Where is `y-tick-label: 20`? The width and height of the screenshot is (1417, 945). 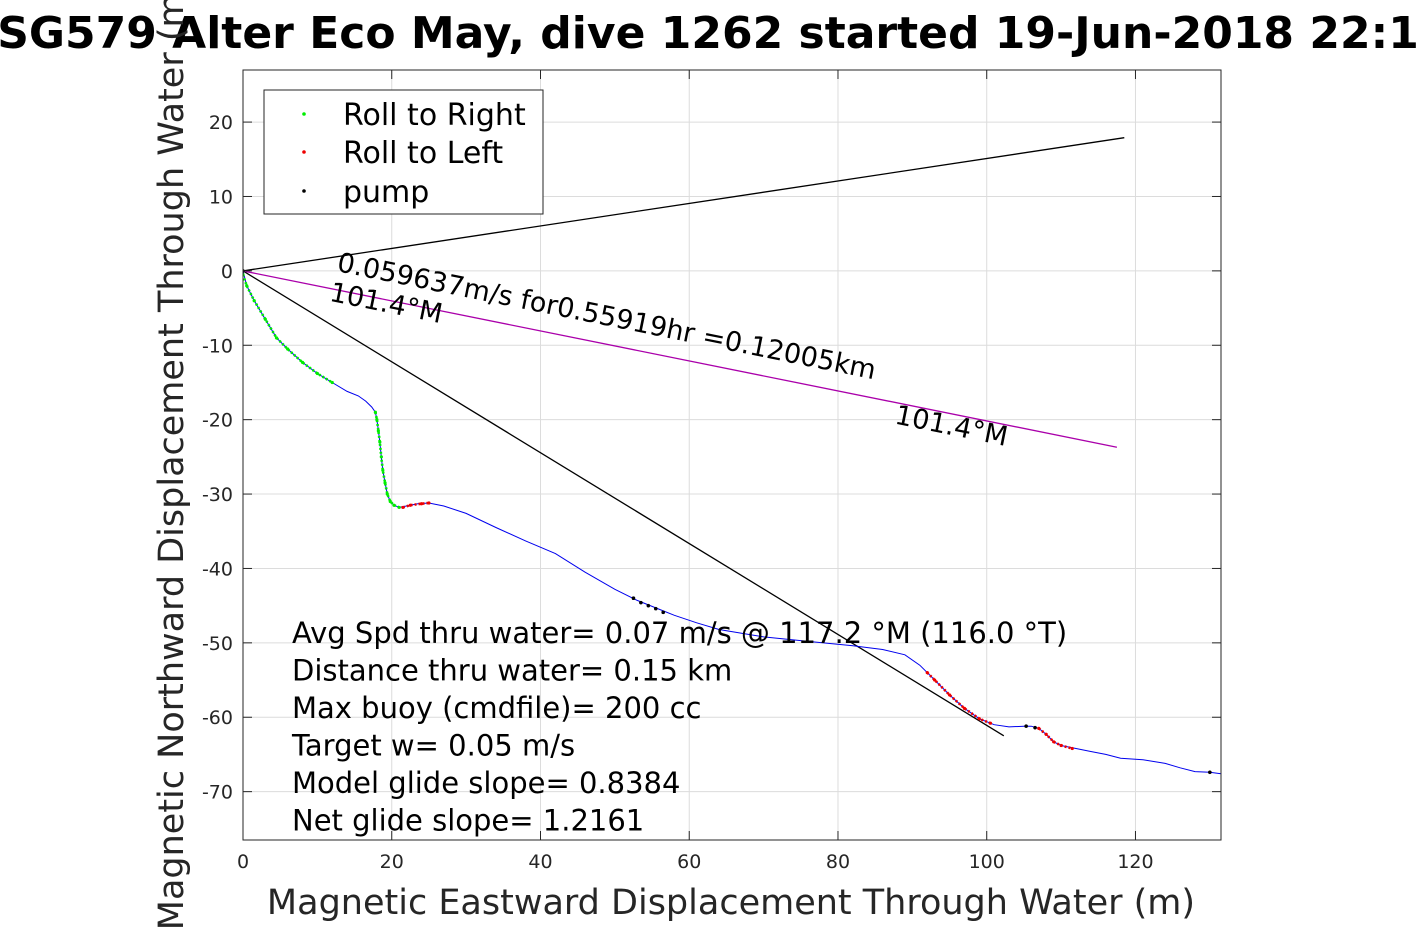
y-tick-label: 20 is located at coordinates (221, 123).